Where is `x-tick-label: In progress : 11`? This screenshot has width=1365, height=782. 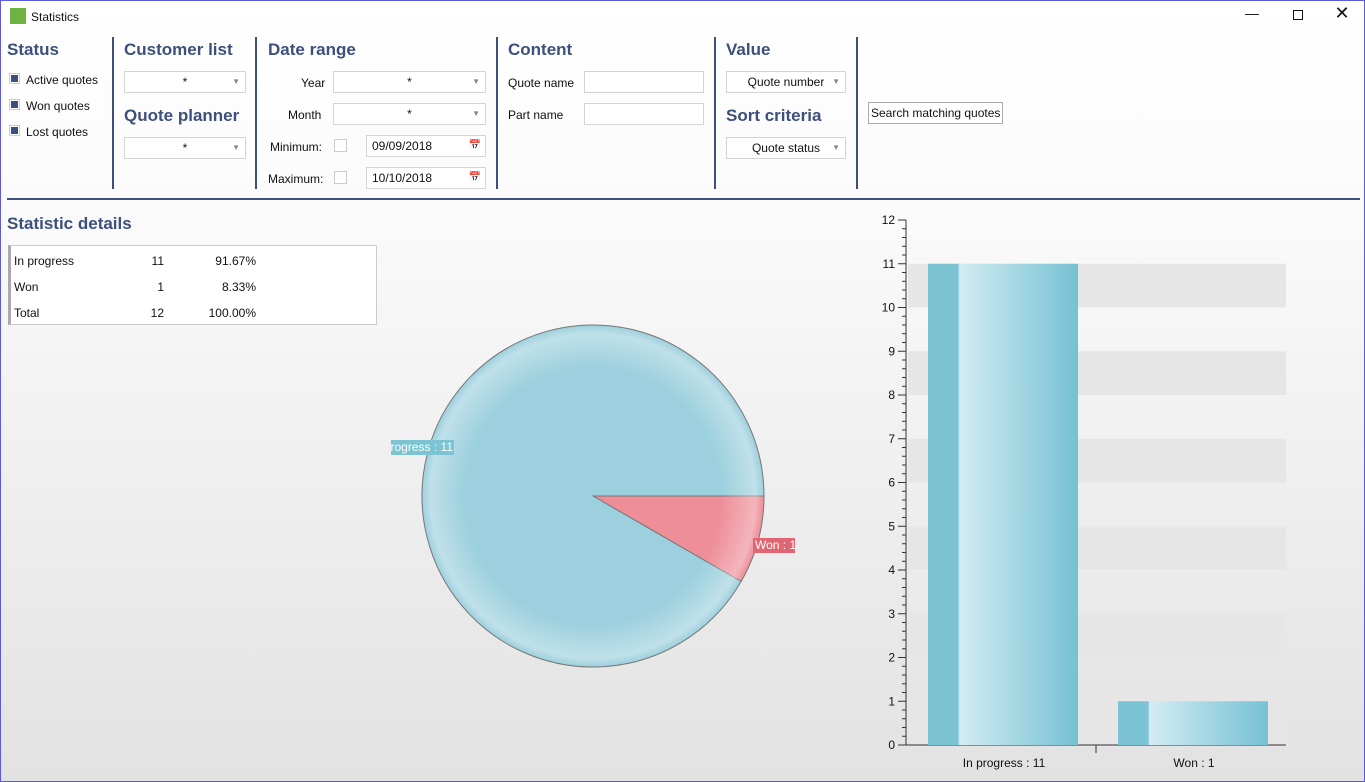
x-tick-label: In progress : 11 is located at coordinates (1004, 763).